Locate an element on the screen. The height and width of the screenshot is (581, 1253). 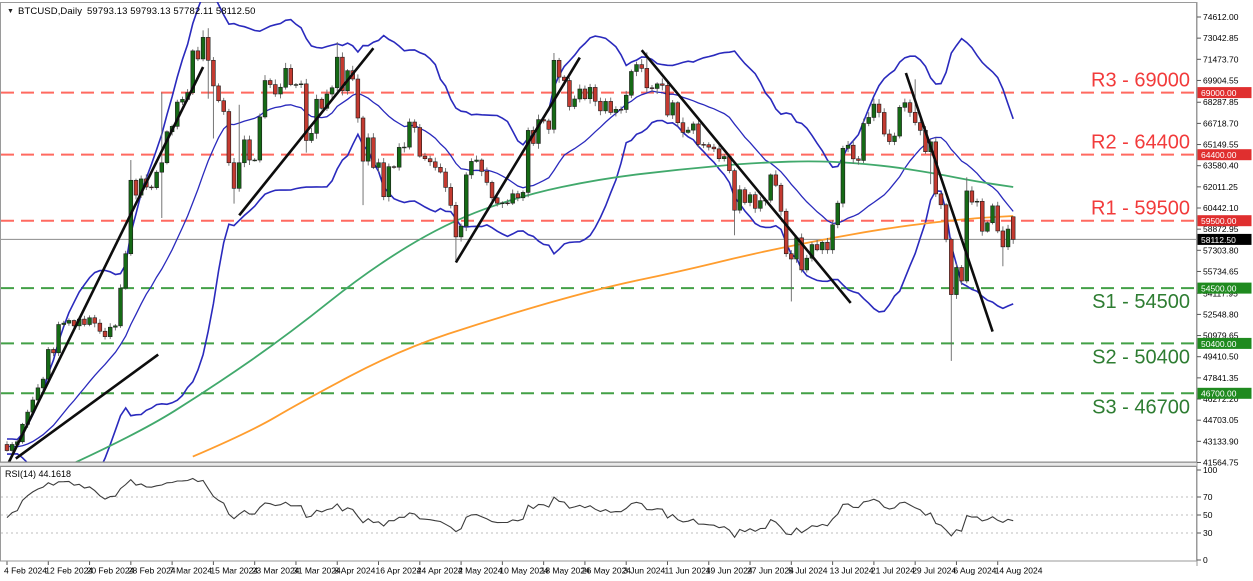
date-tick-label: 21 Jul 2024 is located at coordinates (893, 571).